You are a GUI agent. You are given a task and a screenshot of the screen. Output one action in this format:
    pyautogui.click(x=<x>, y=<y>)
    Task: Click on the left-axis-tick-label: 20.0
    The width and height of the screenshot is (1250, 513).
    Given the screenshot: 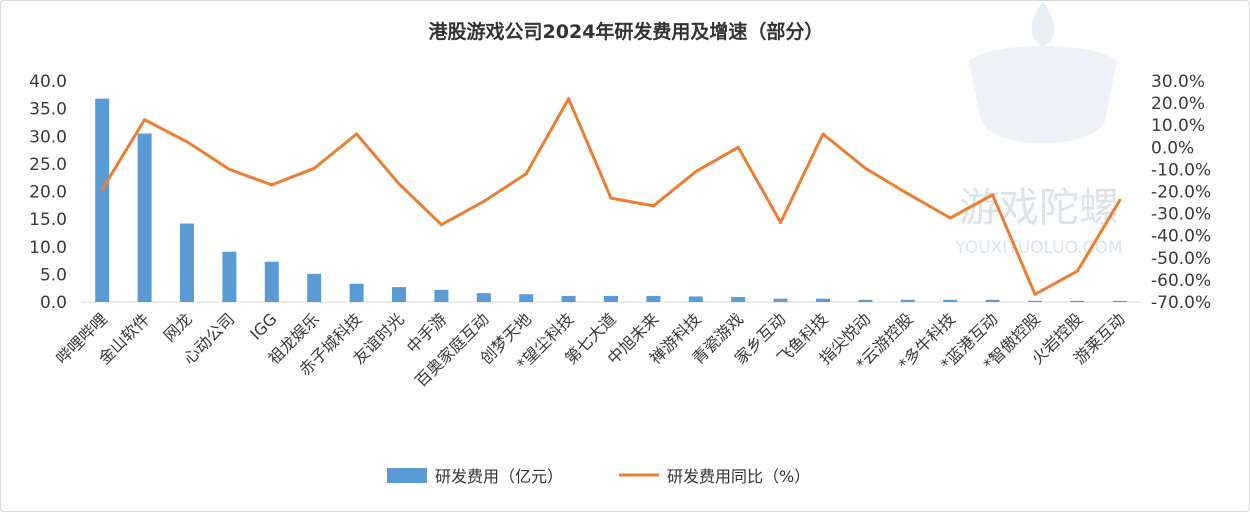 What is the action you would take?
    pyautogui.click(x=48, y=193)
    